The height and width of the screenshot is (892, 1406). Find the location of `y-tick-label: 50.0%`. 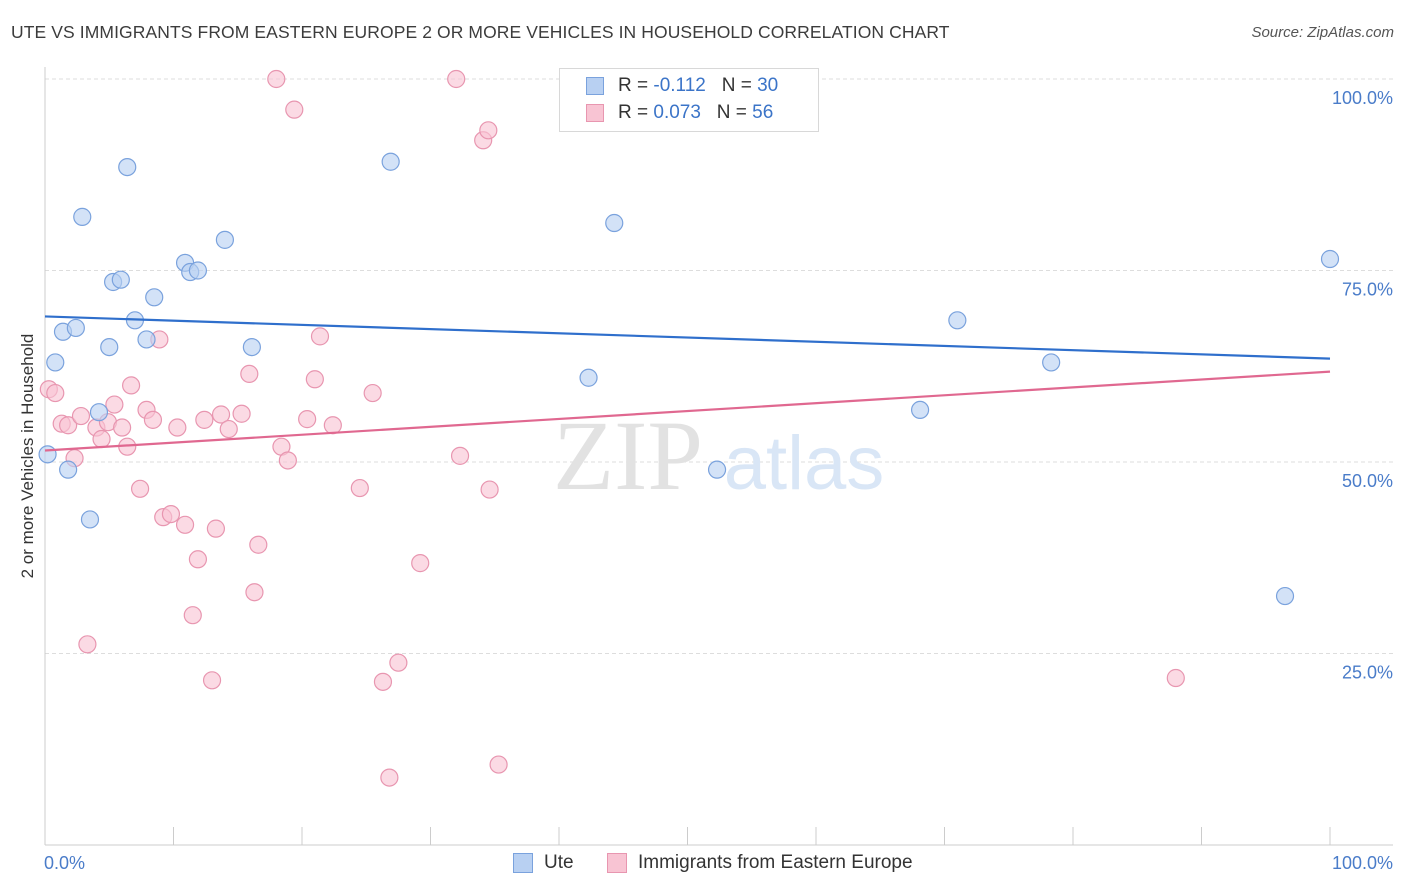

y-tick-label: 50.0% is located at coordinates (1367, 481).